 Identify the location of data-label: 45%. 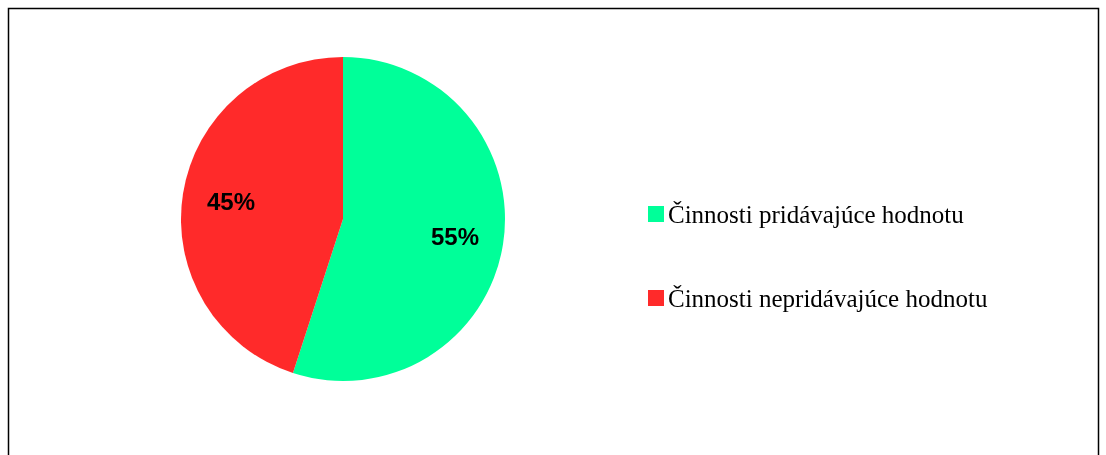
(231, 201).